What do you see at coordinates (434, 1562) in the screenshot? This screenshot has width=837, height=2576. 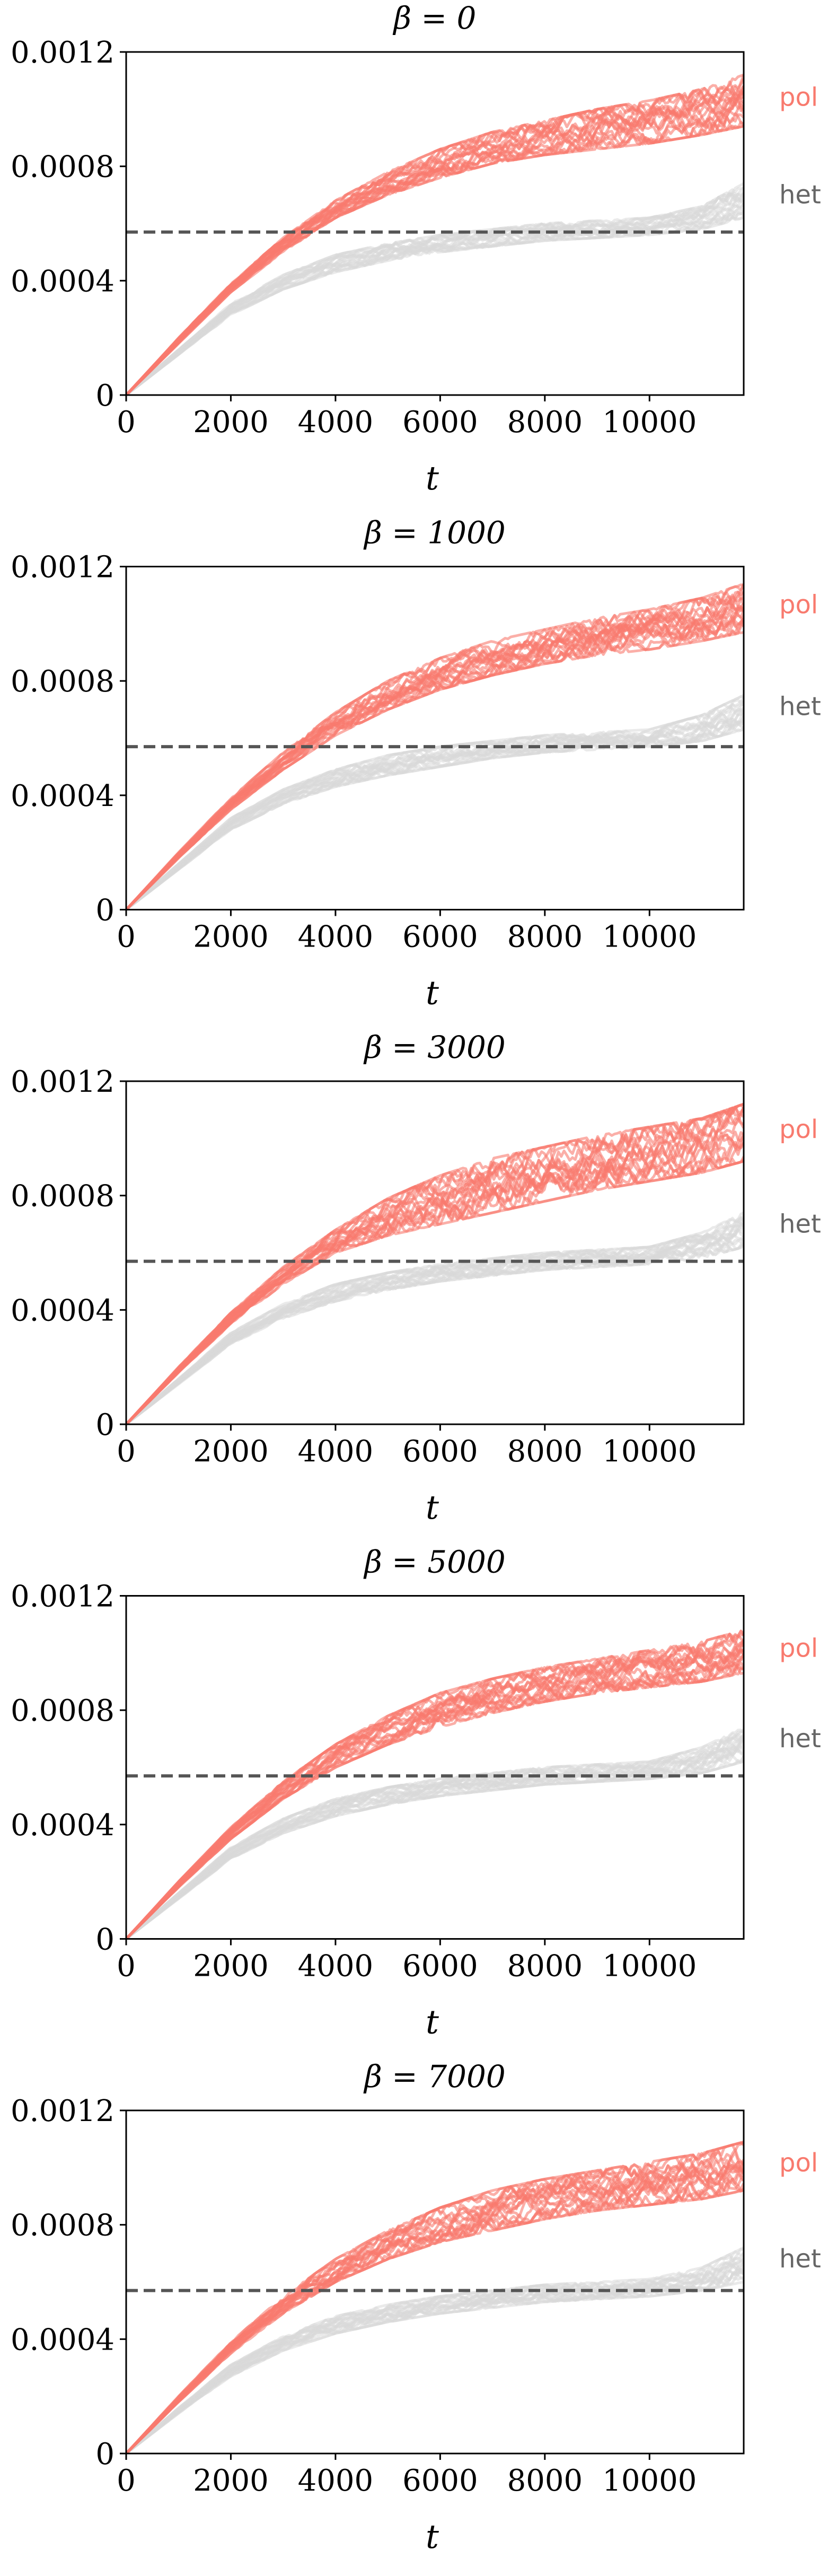 I see `panel-title: β = 5000` at bounding box center [434, 1562].